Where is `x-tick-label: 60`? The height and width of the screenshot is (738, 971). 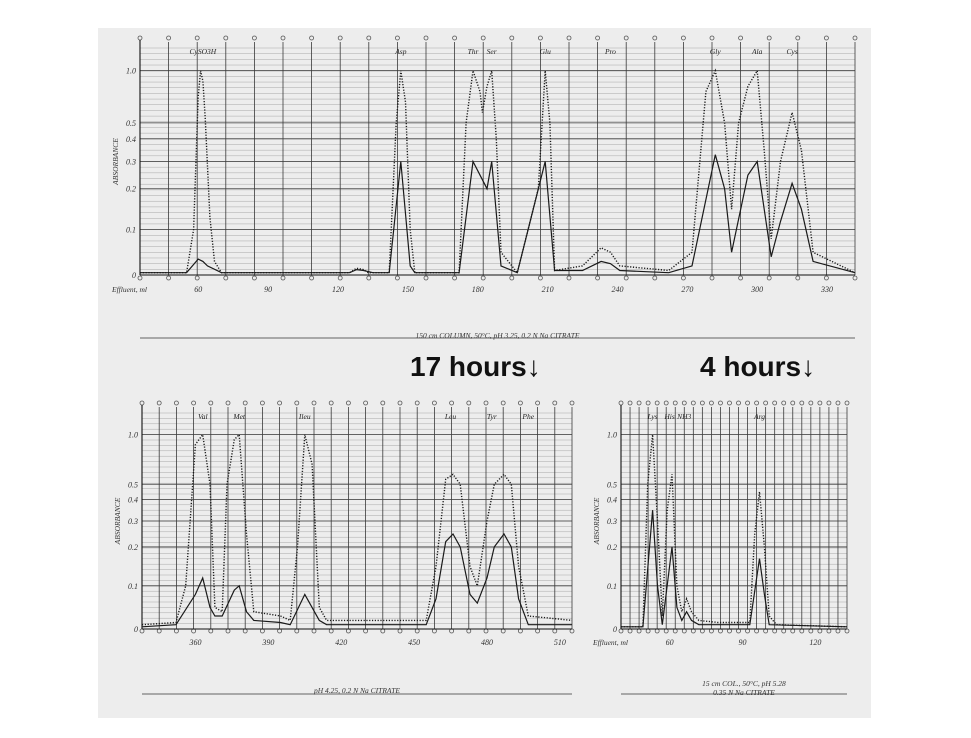
x-tick-label: 60 is located at coordinates (198, 289).